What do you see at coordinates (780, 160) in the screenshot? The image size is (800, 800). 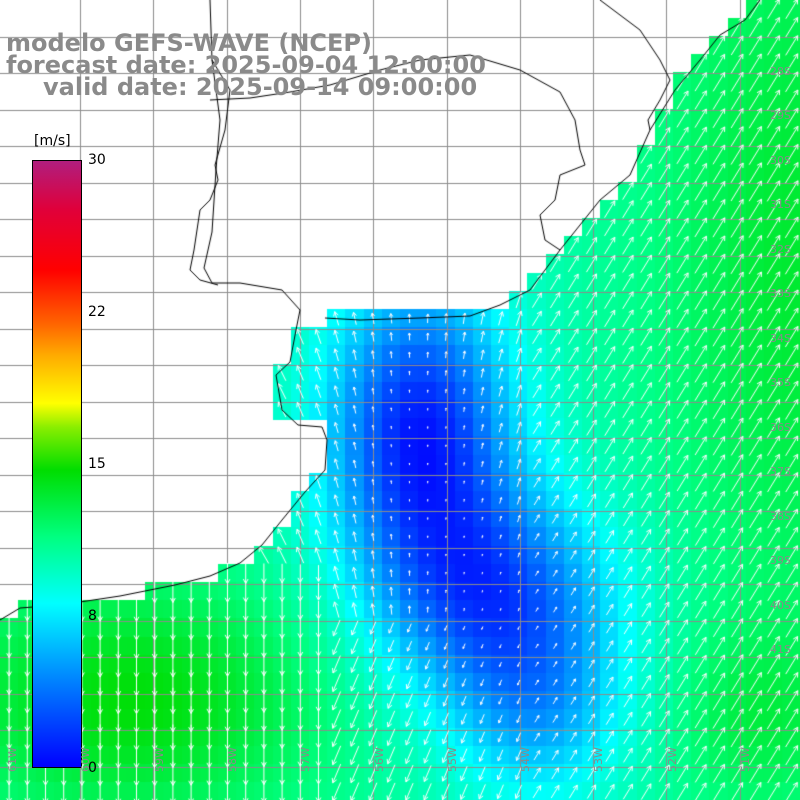 I see `latitude-label: 30S` at bounding box center [780, 160].